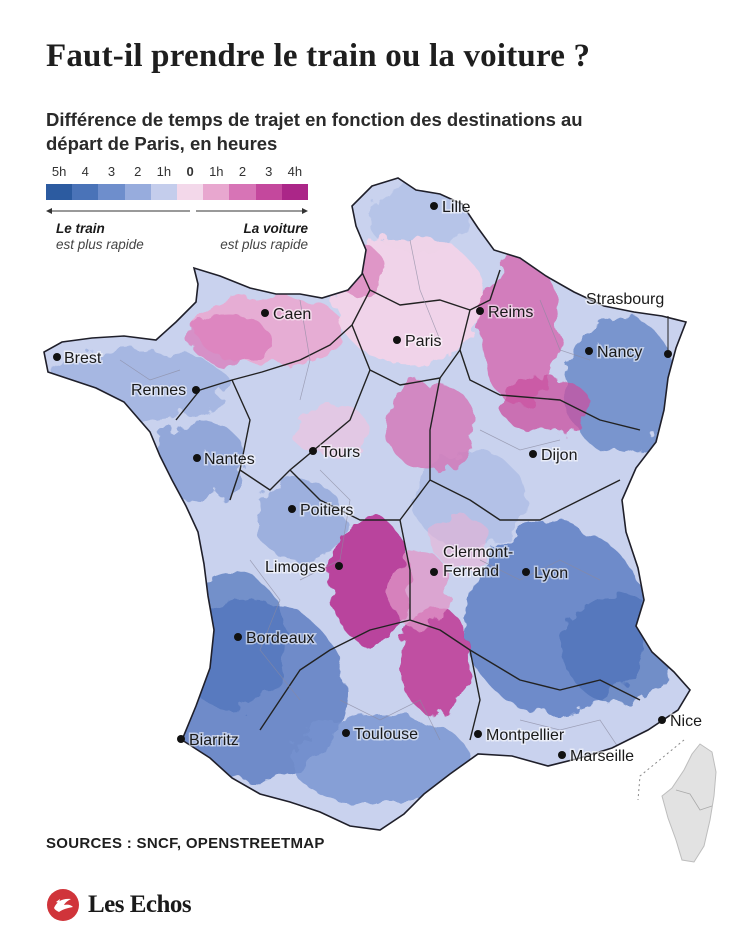  I want to click on occitanie-border, so click(335, 675).